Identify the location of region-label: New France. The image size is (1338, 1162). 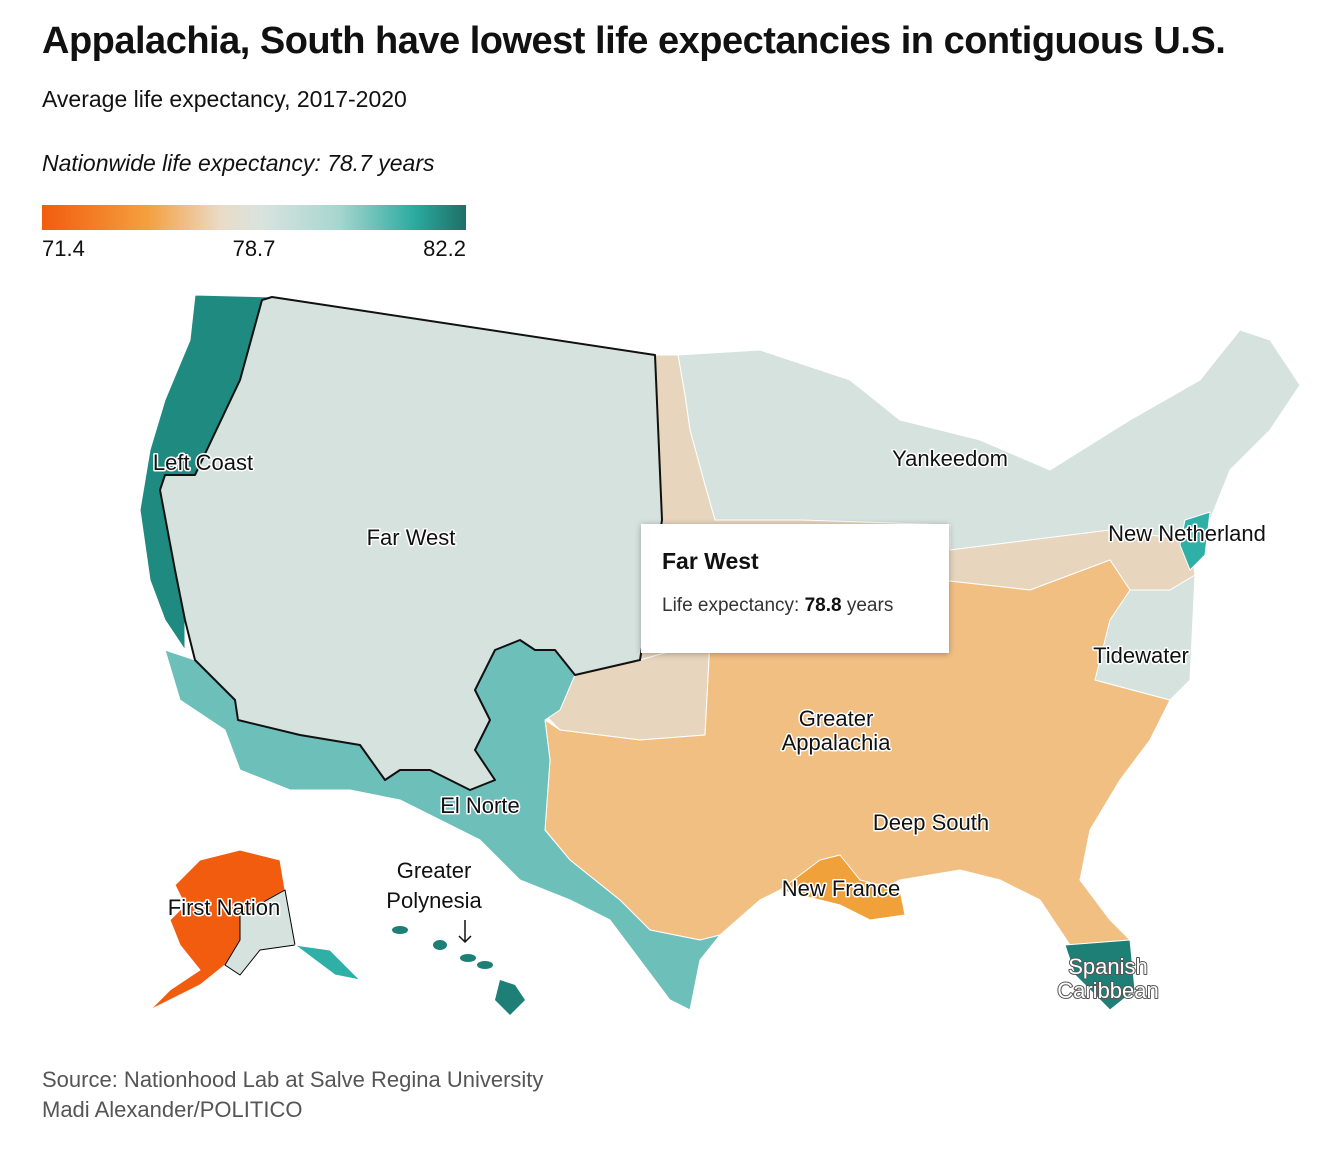
(841, 888).